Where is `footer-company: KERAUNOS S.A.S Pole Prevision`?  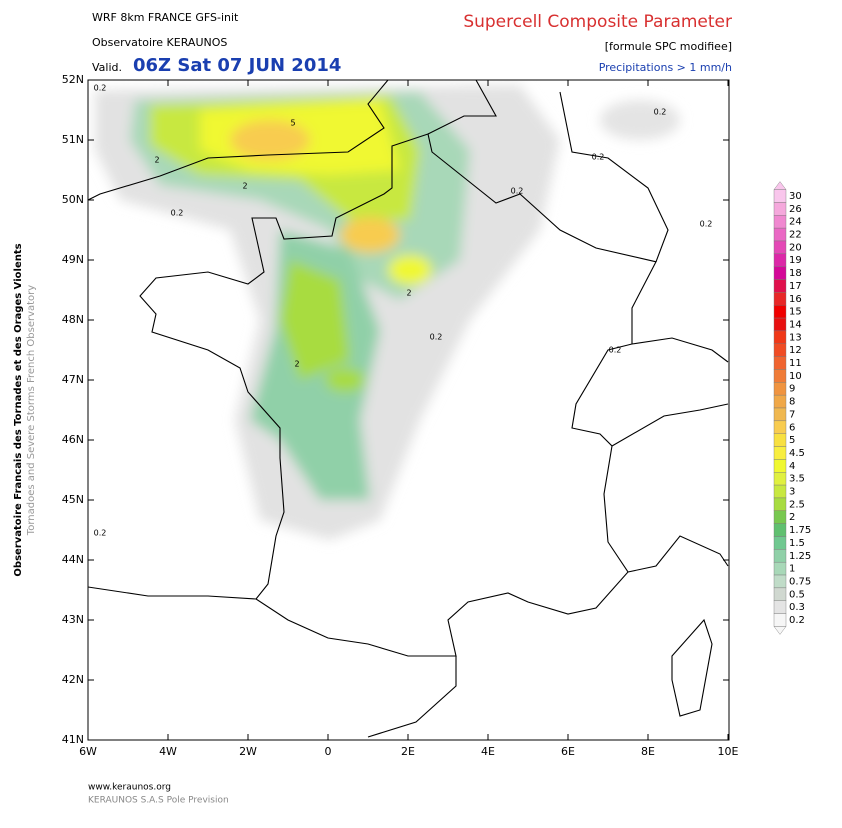 footer-company: KERAUNOS S.A.S Pole Prevision is located at coordinates (158, 801).